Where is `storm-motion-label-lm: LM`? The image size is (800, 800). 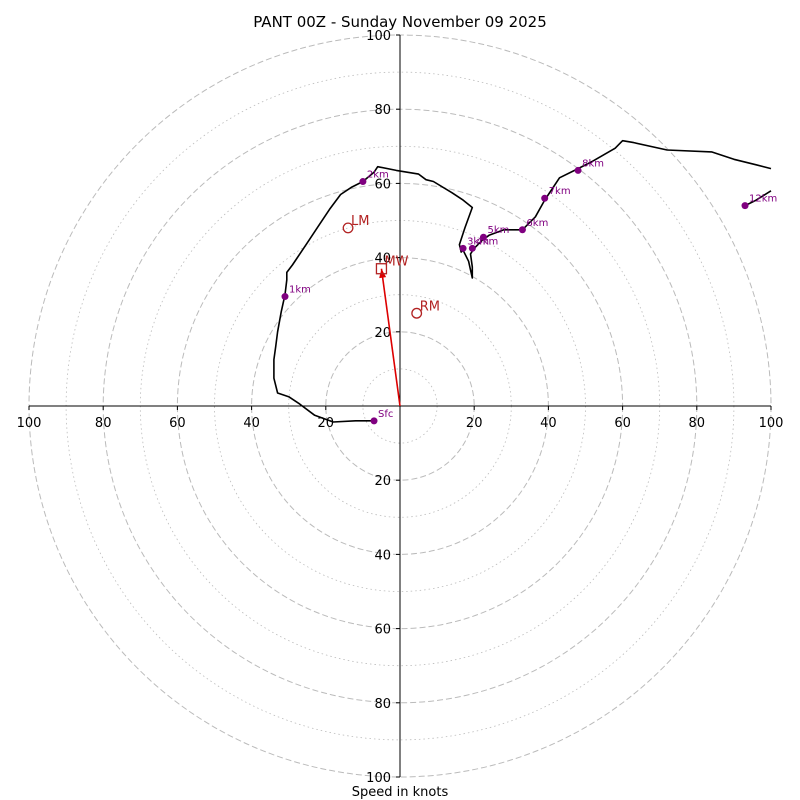
storm-motion-label-lm: LM is located at coordinates (360, 221).